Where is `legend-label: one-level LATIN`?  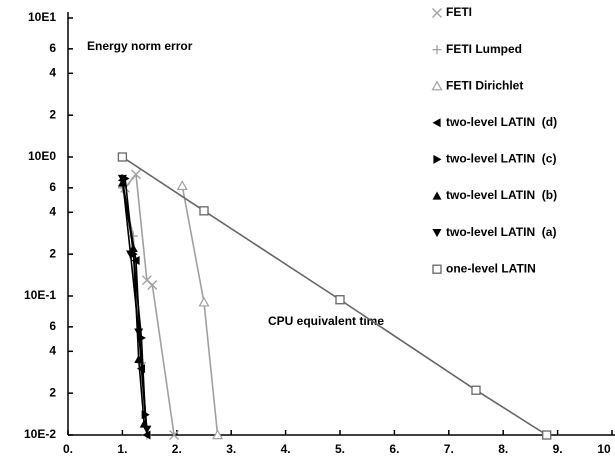 legend-label: one-level LATIN is located at coordinates (491, 268).